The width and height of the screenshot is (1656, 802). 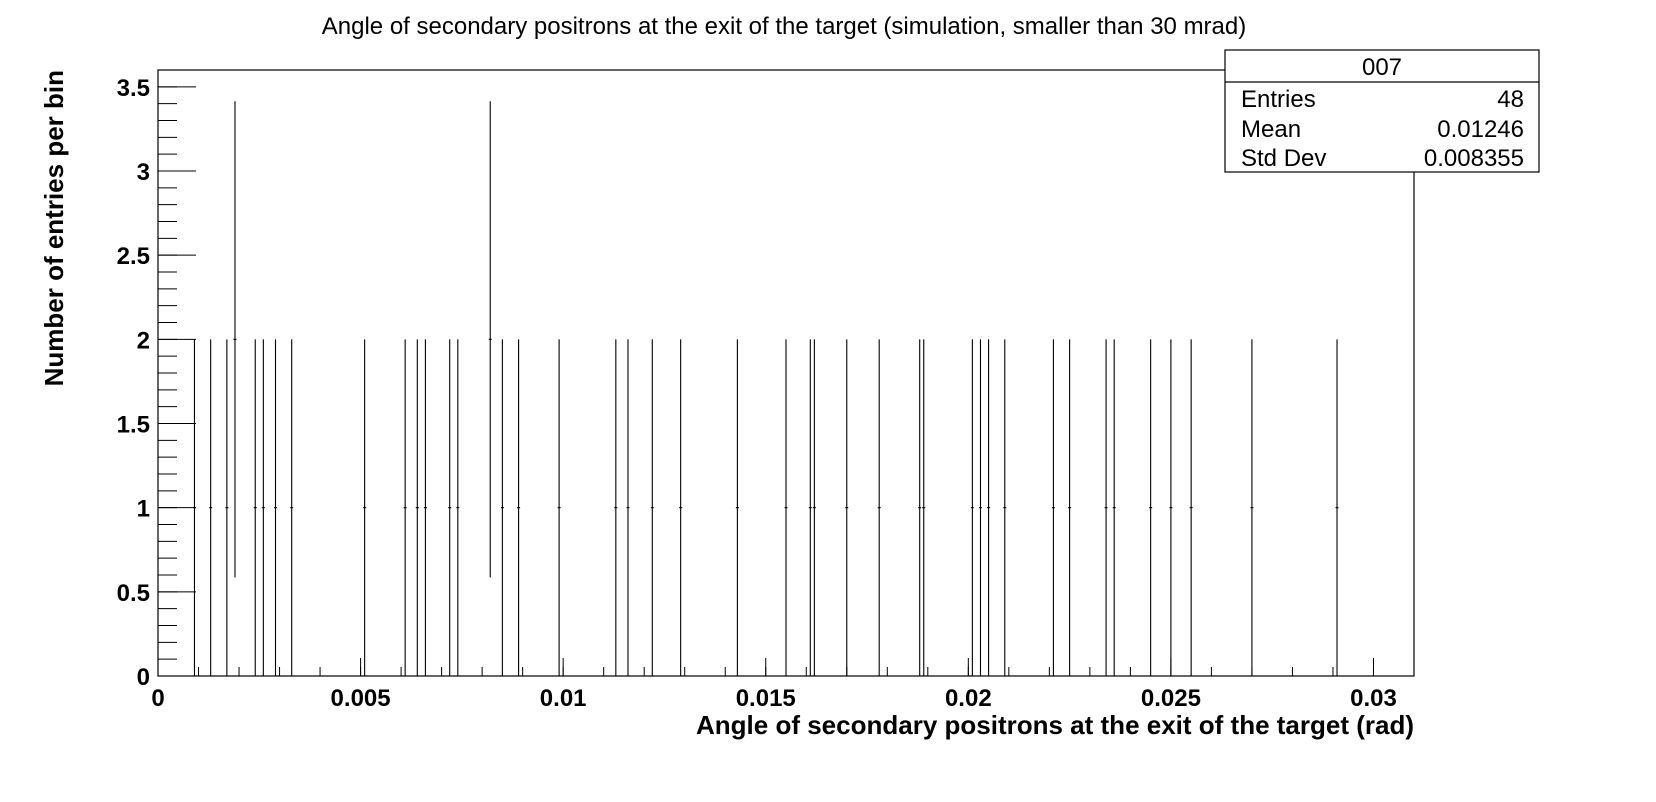 What do you see at coordinates (157, 698) in the screenshot?
I see `x-tick-label: 0` at bounding box center [157, 698].